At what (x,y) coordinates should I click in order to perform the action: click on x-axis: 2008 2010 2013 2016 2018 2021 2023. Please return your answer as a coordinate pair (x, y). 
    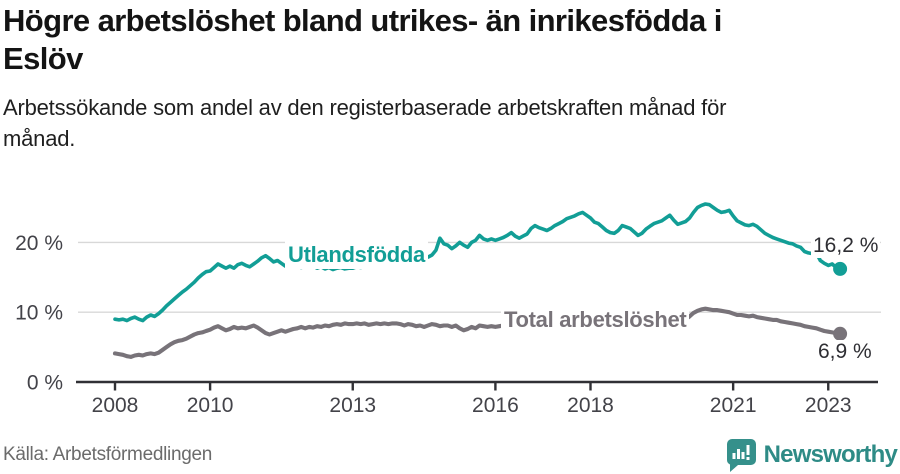
    Looking at the image, I should click on (477, 398).